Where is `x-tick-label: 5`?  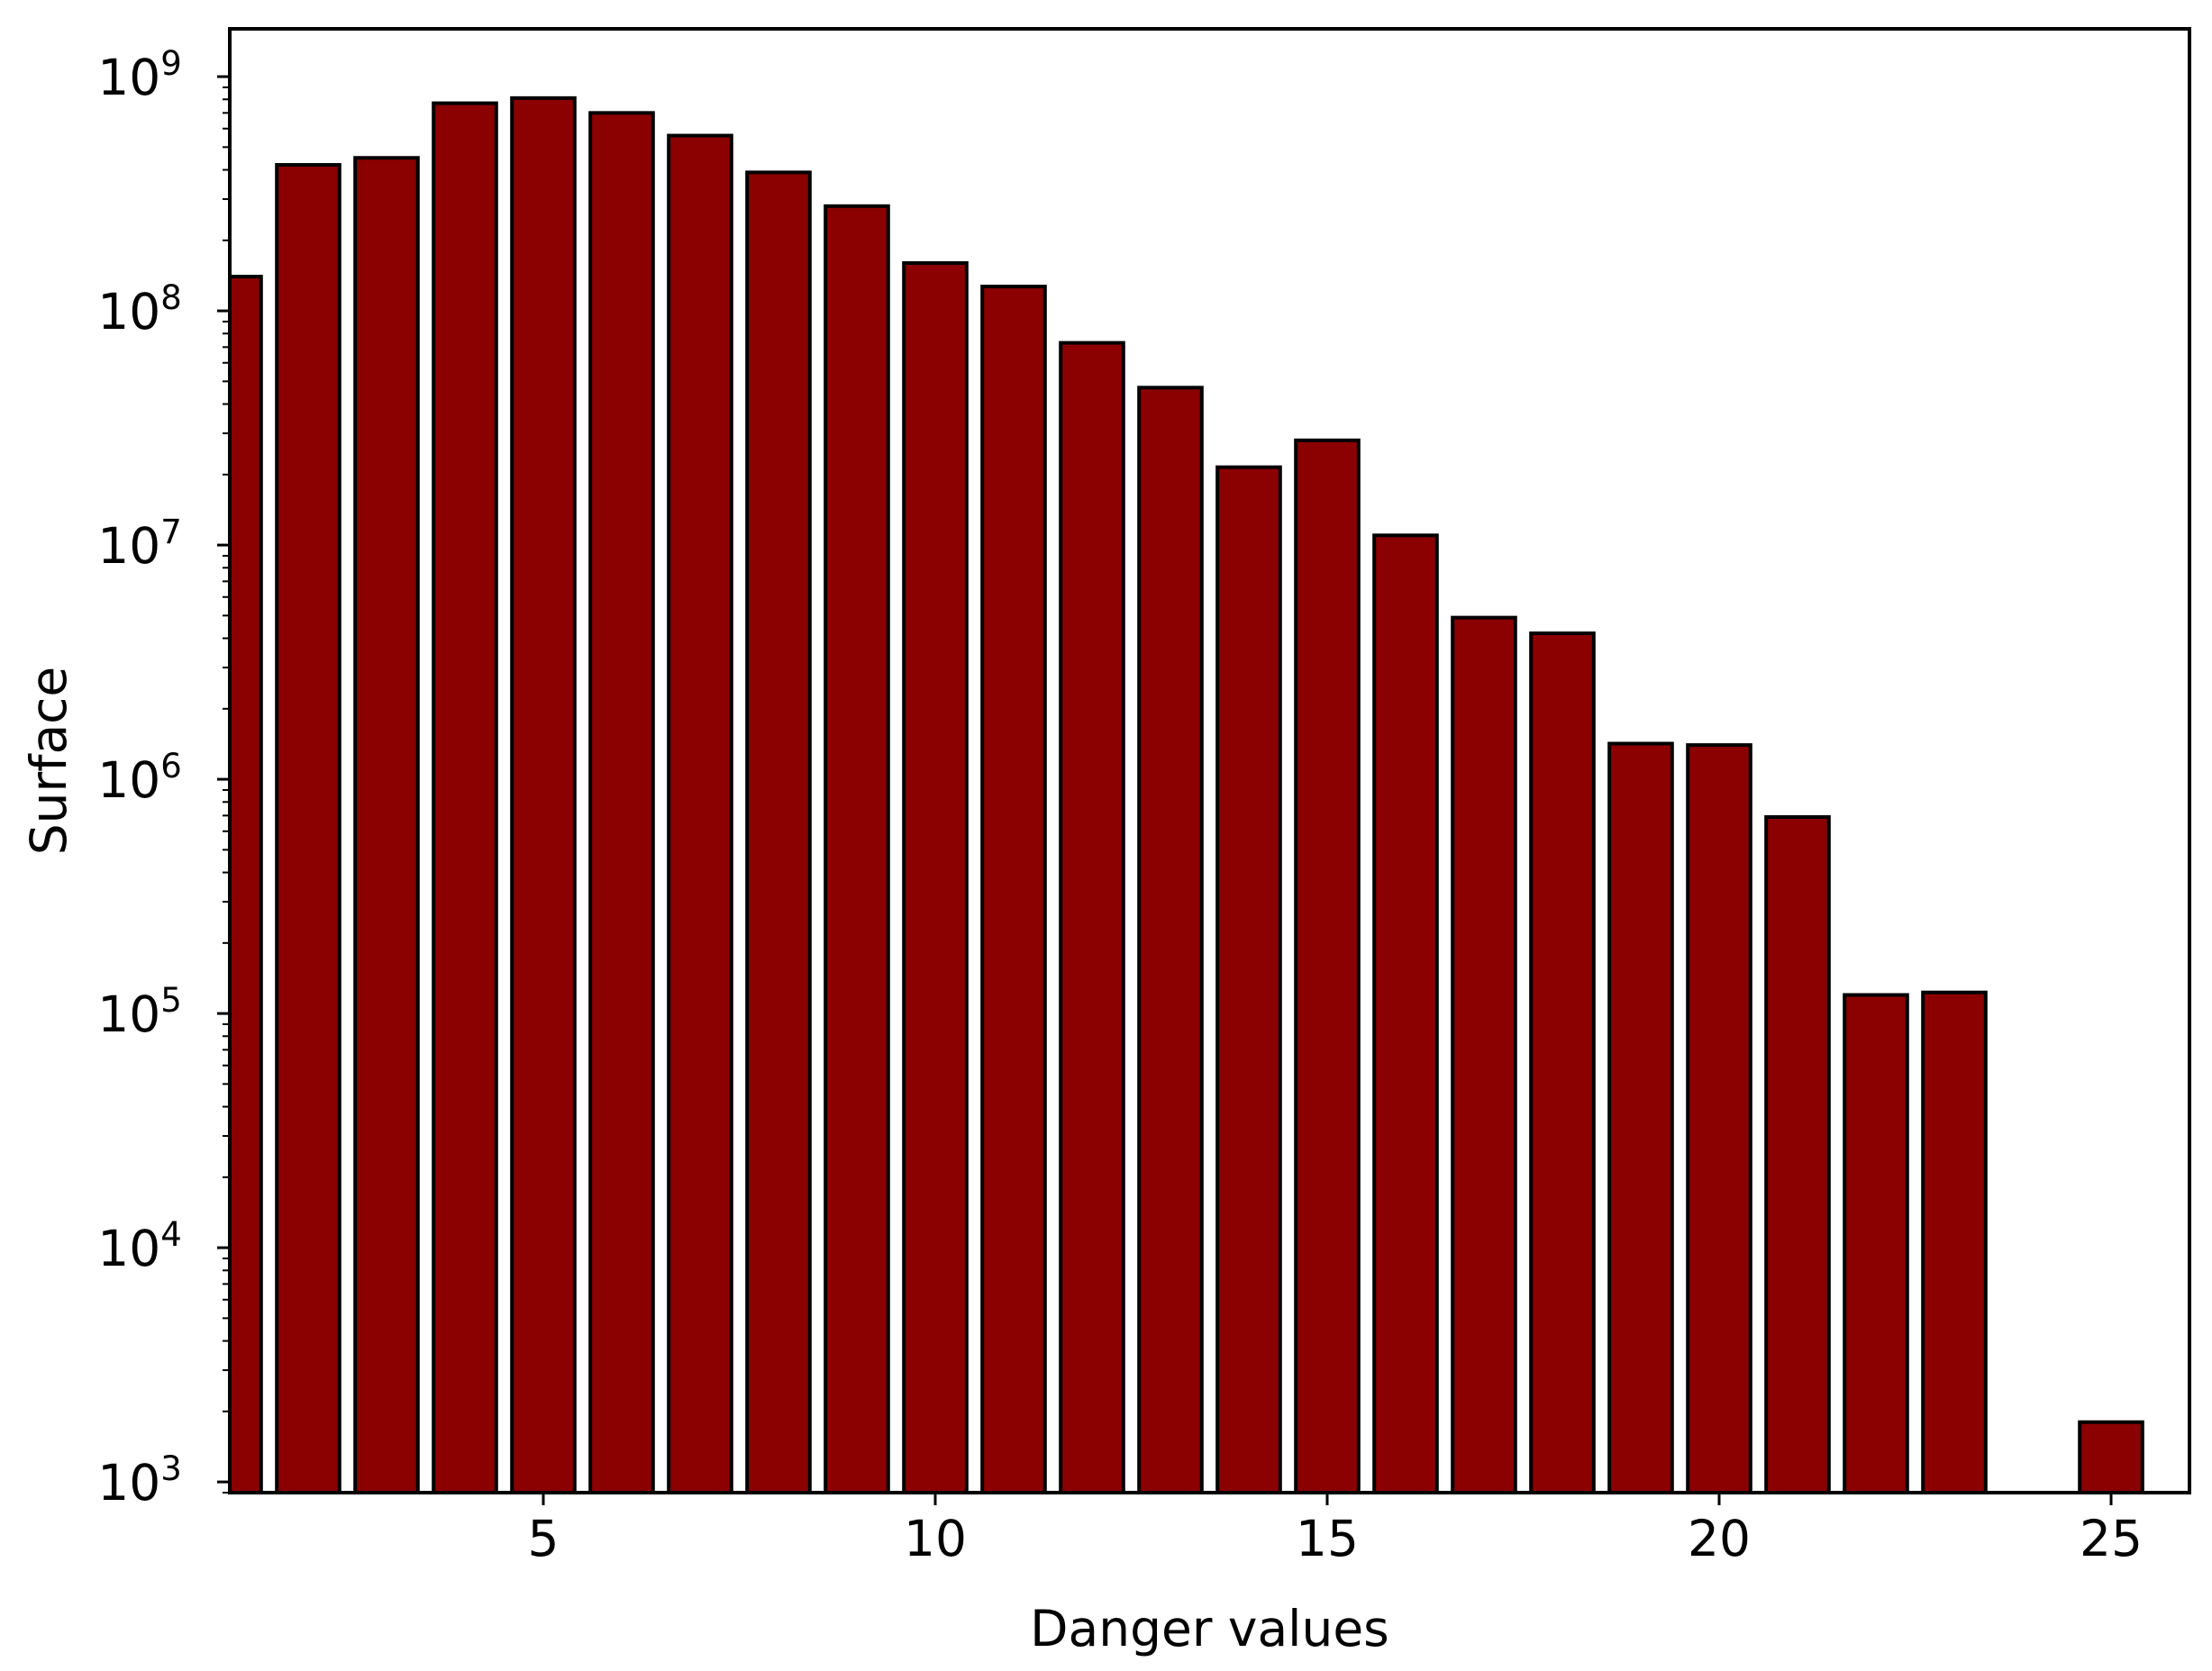
x-tick-label: 5 is located at coordinates (544, 1538).